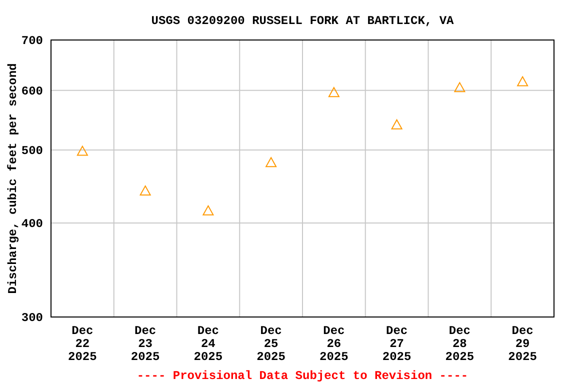 The width and height of the screenshot is (576, 384). Describe the element at coordinates (522, 344) in the screenshot. I see `x-tick-label: Dec 29 2025` at that location.